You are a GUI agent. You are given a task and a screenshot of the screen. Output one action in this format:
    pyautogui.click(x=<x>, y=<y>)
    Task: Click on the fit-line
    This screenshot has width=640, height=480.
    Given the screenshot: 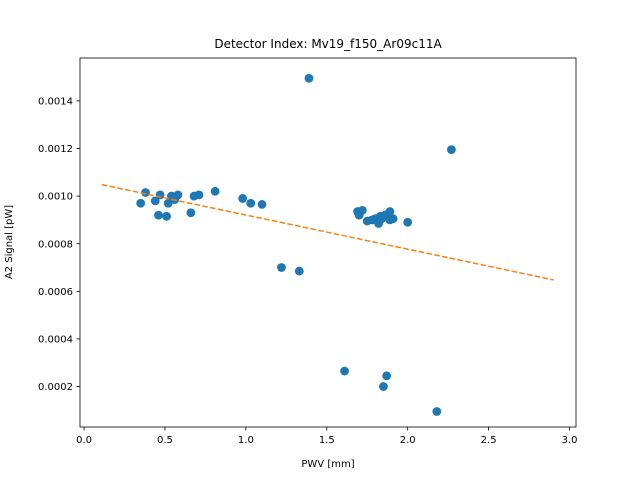 What is the action you would take?
    pyautogui.click(x=327, y=232)
    